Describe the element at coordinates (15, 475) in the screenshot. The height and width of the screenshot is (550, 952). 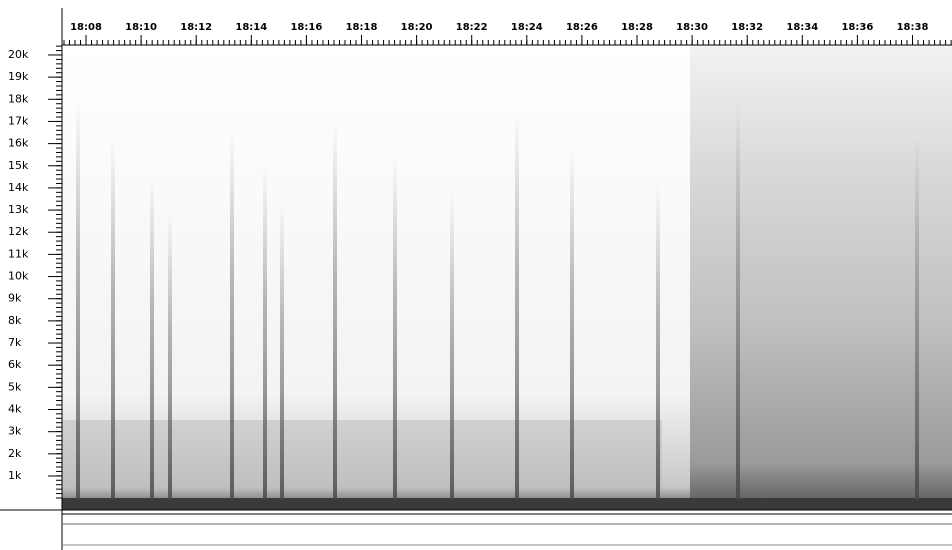
I see `freq-label: 1k` at that location.